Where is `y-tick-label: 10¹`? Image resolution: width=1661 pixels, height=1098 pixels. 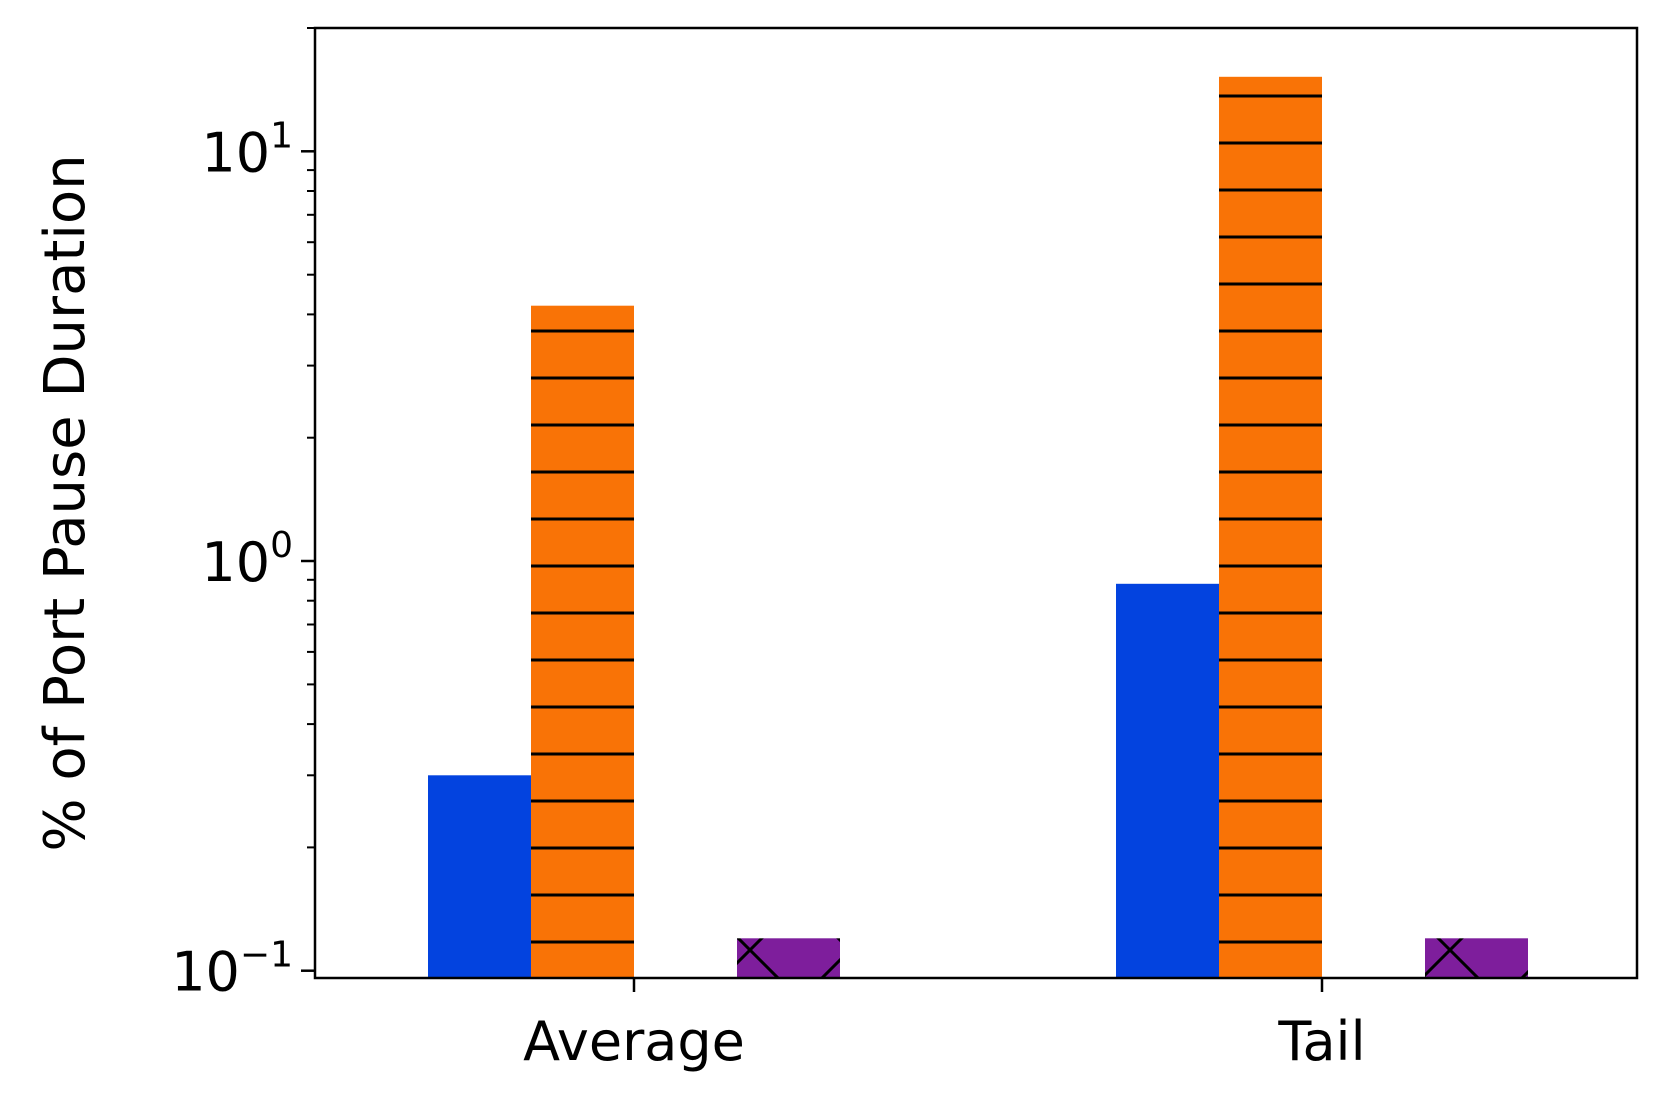 y-tick-label: 10¹ is located at coordinates (247, 149).